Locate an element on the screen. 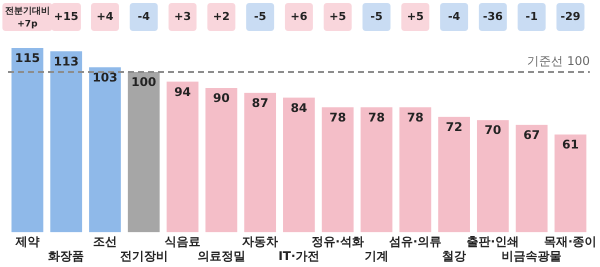 This screenshot has height=267, width=600. x-tick-label: 전기장비 is located at coordinates (144, 255).